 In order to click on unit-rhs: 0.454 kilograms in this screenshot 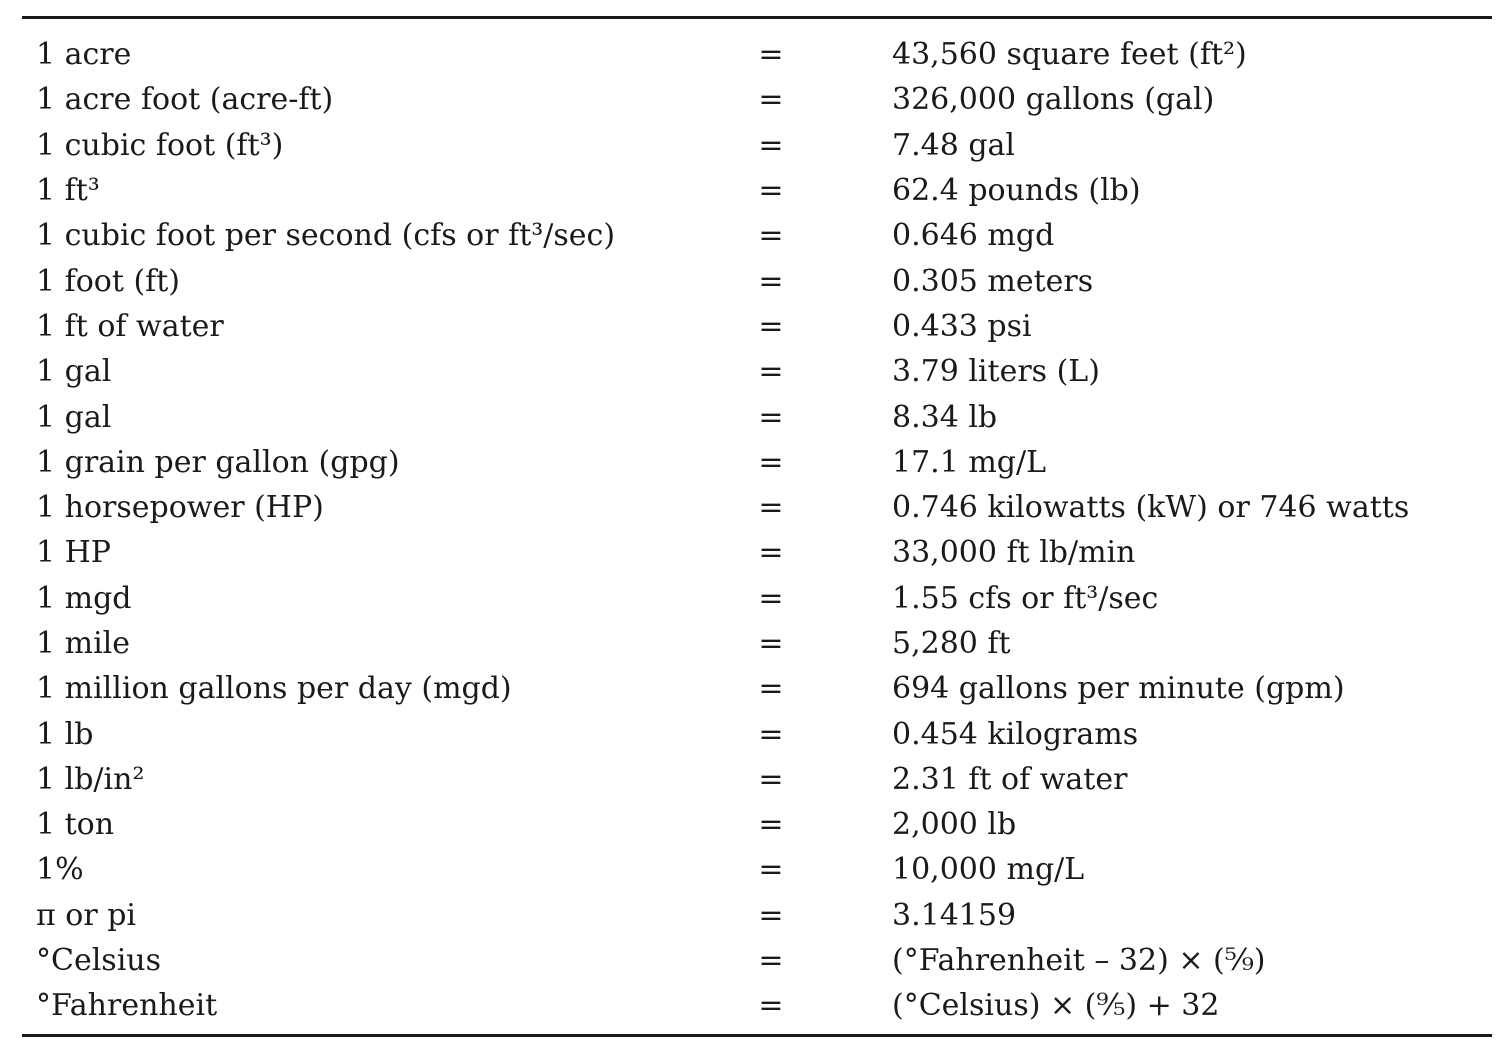, I will do `click(1015, 734)`.